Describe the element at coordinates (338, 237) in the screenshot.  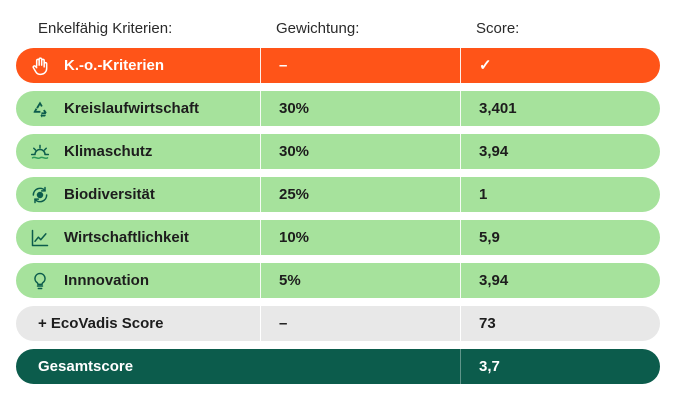
I see `row-wirtschaftlichkeit: Wirtschaftlichkeit 10% 5,9` at that location.